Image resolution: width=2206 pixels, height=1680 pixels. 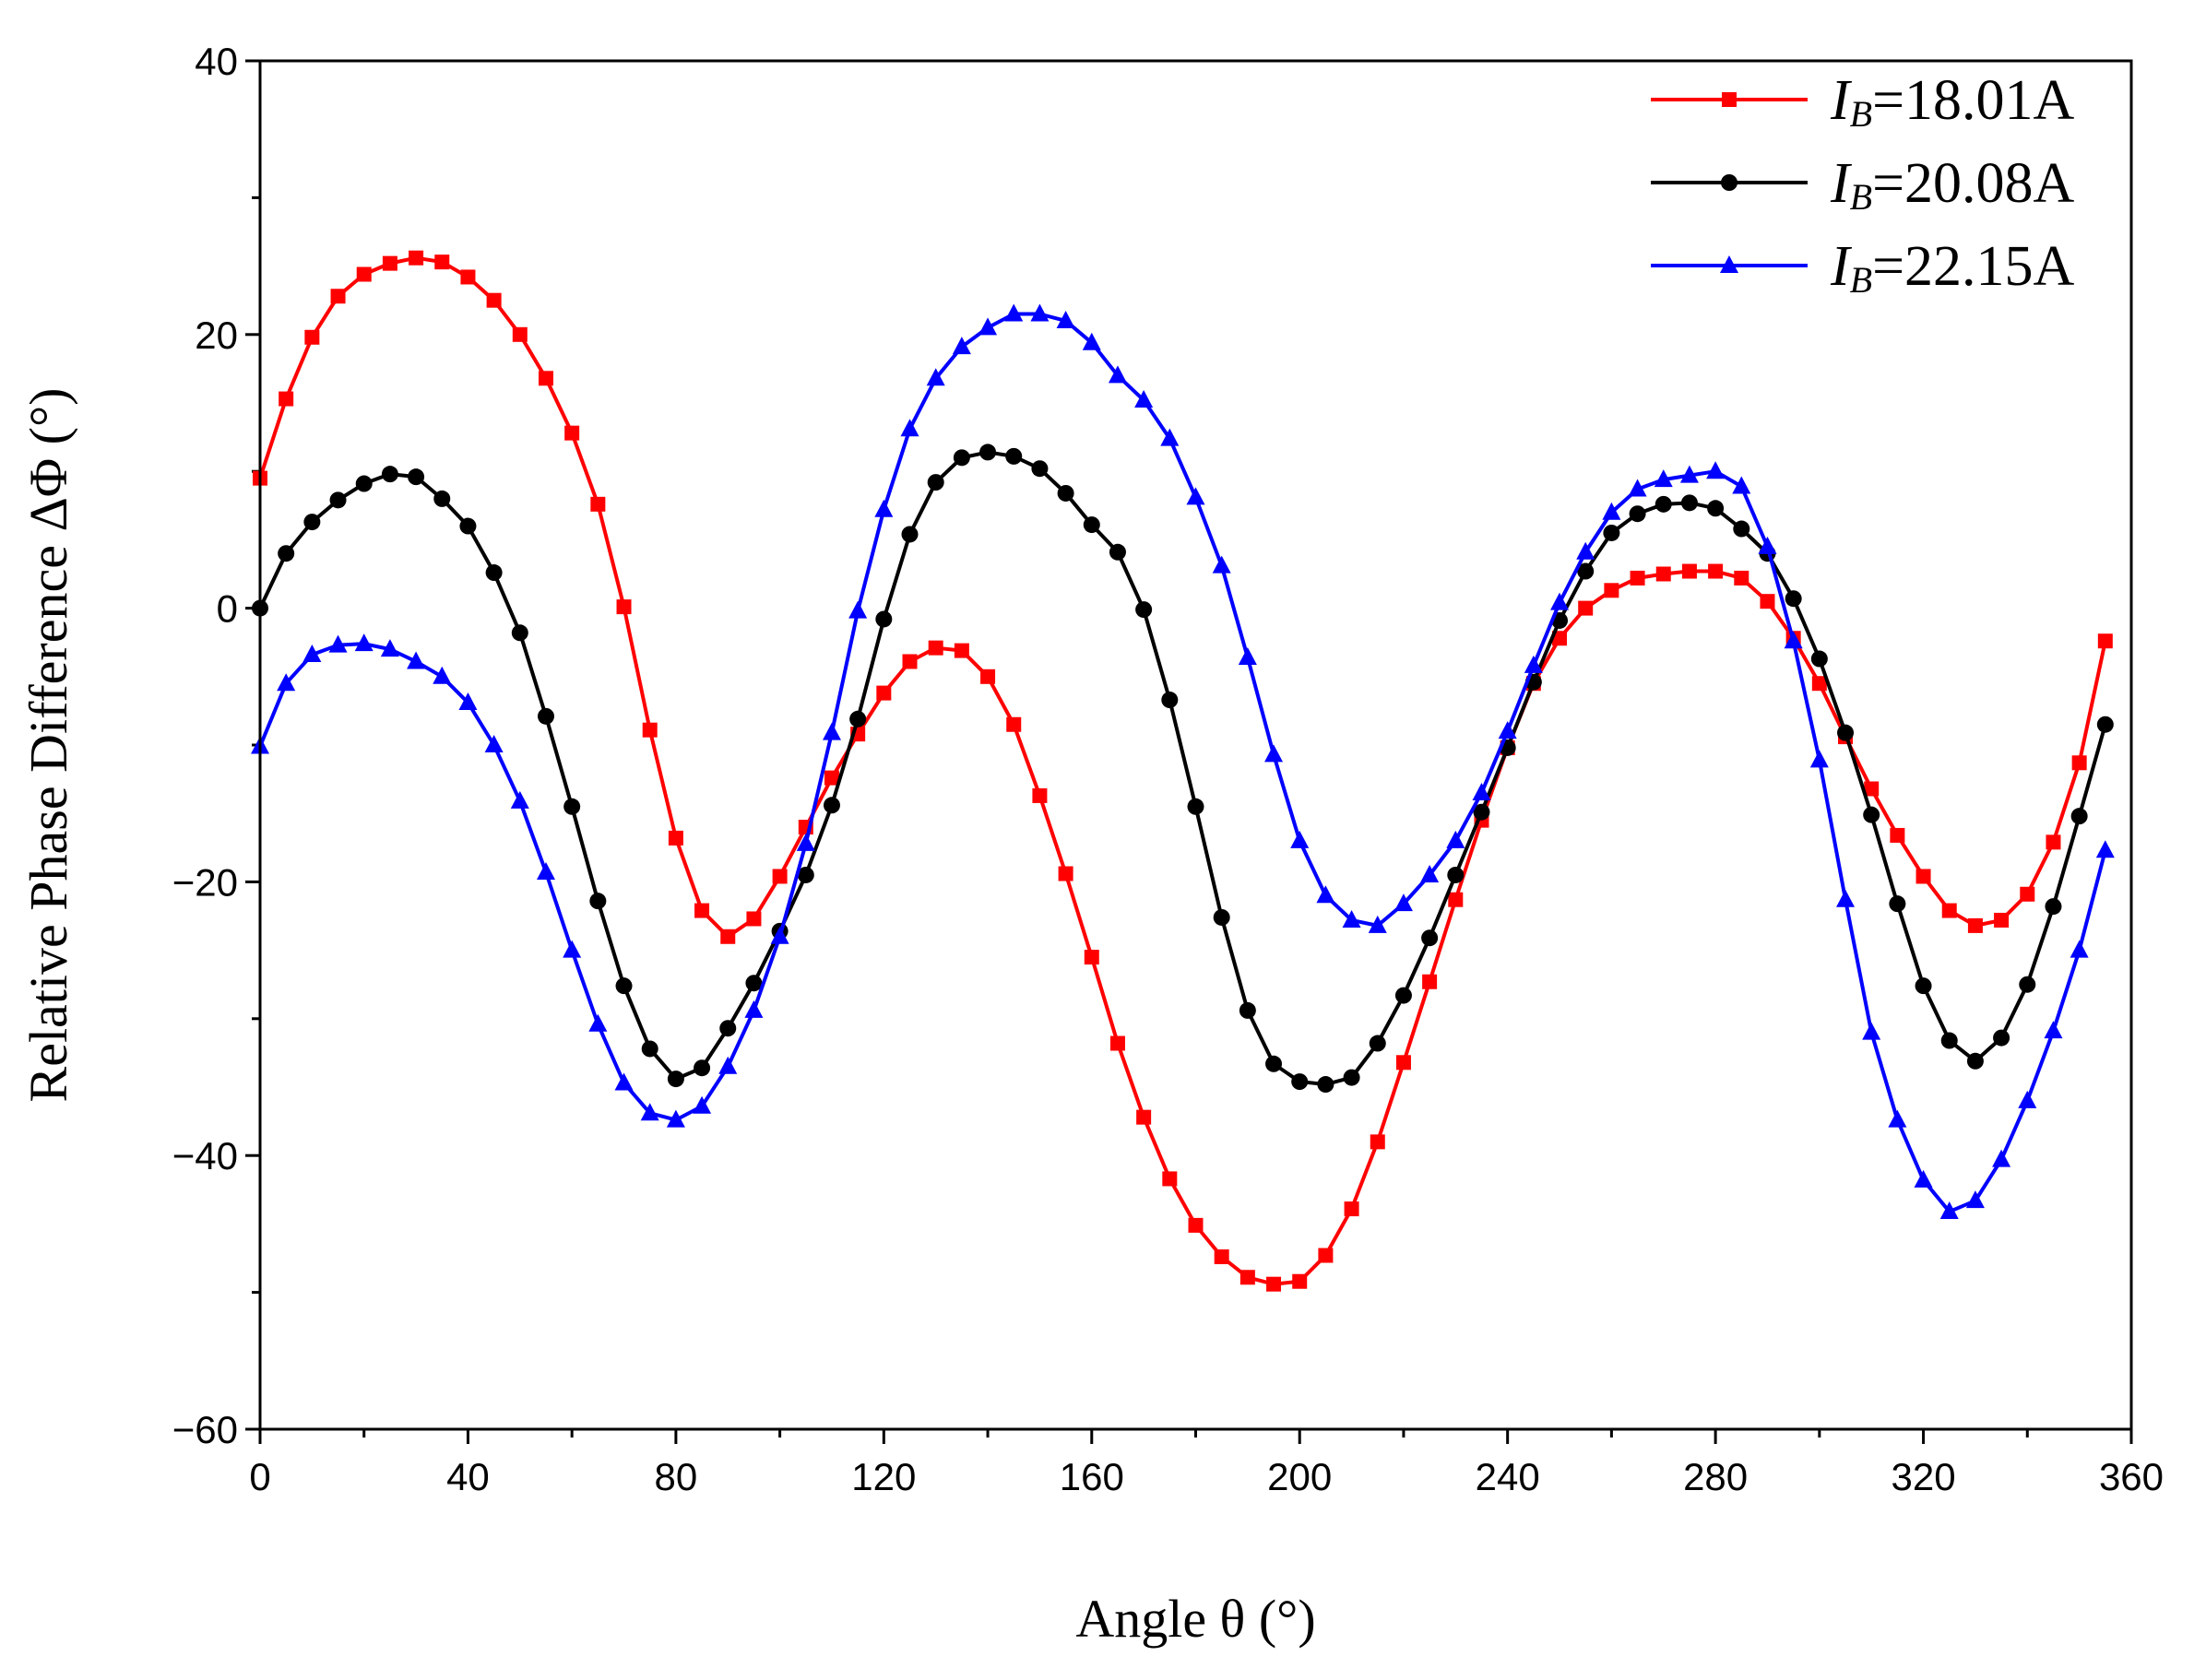 What do you see at coordinates (2131, 1476) in the screenshot?
I see `x-tick-label: 360` at bounding box center [2131, 1476].